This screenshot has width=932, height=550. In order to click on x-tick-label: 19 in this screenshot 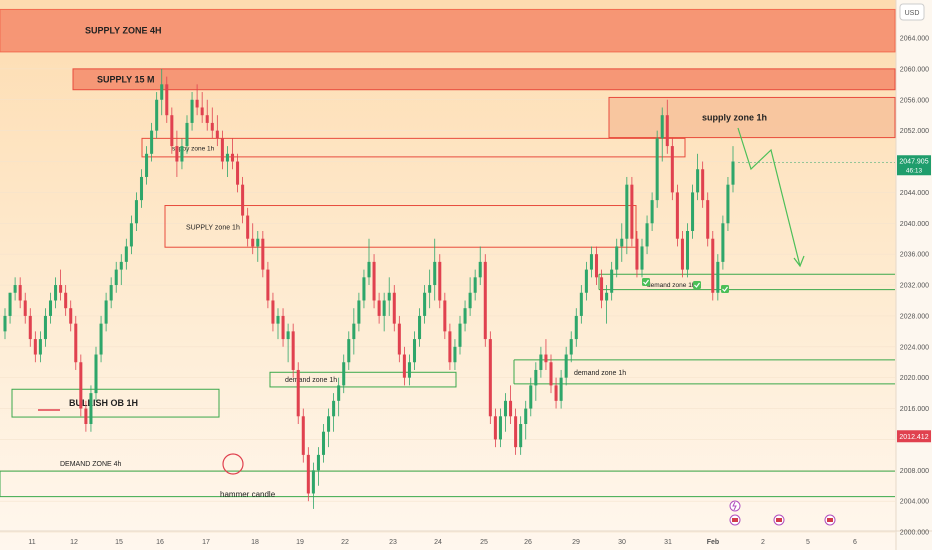, I will do `click(300, 542)`.